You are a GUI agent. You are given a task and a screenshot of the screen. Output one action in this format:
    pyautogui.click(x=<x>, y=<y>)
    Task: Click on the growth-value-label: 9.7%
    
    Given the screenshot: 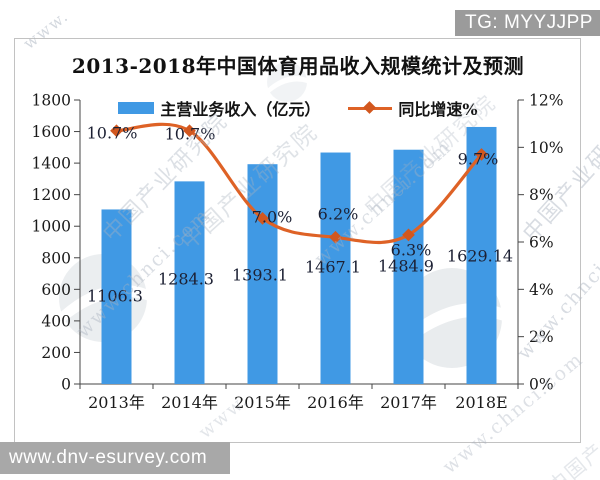 What is the action you would take?
    pyautogui.click(x=478, y=159)
    